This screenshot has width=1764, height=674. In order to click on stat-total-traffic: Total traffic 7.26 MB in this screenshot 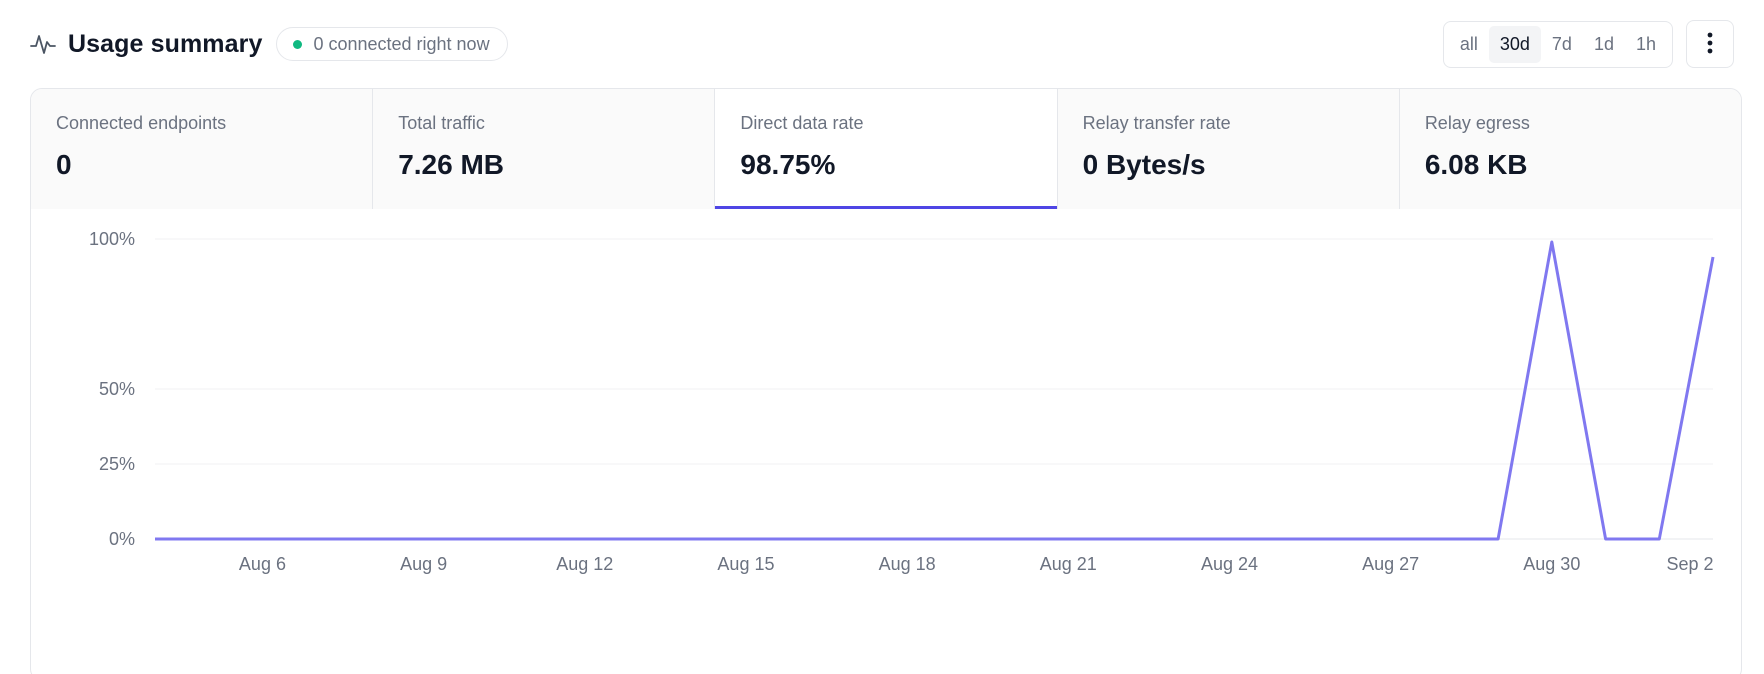, I will do `click(544, 149)`.